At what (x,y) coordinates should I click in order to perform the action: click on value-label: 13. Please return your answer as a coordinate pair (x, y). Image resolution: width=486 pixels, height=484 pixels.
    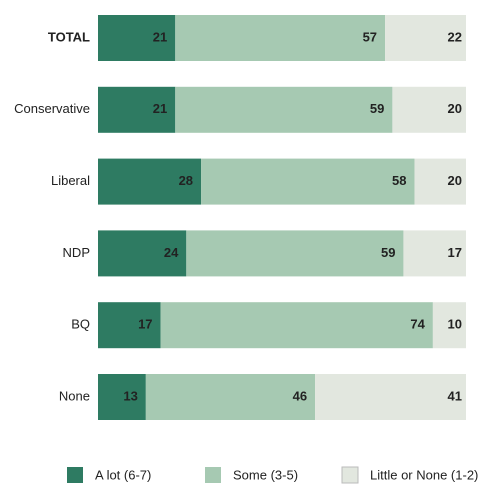
    Looking at the image, I should click on (130, 395).